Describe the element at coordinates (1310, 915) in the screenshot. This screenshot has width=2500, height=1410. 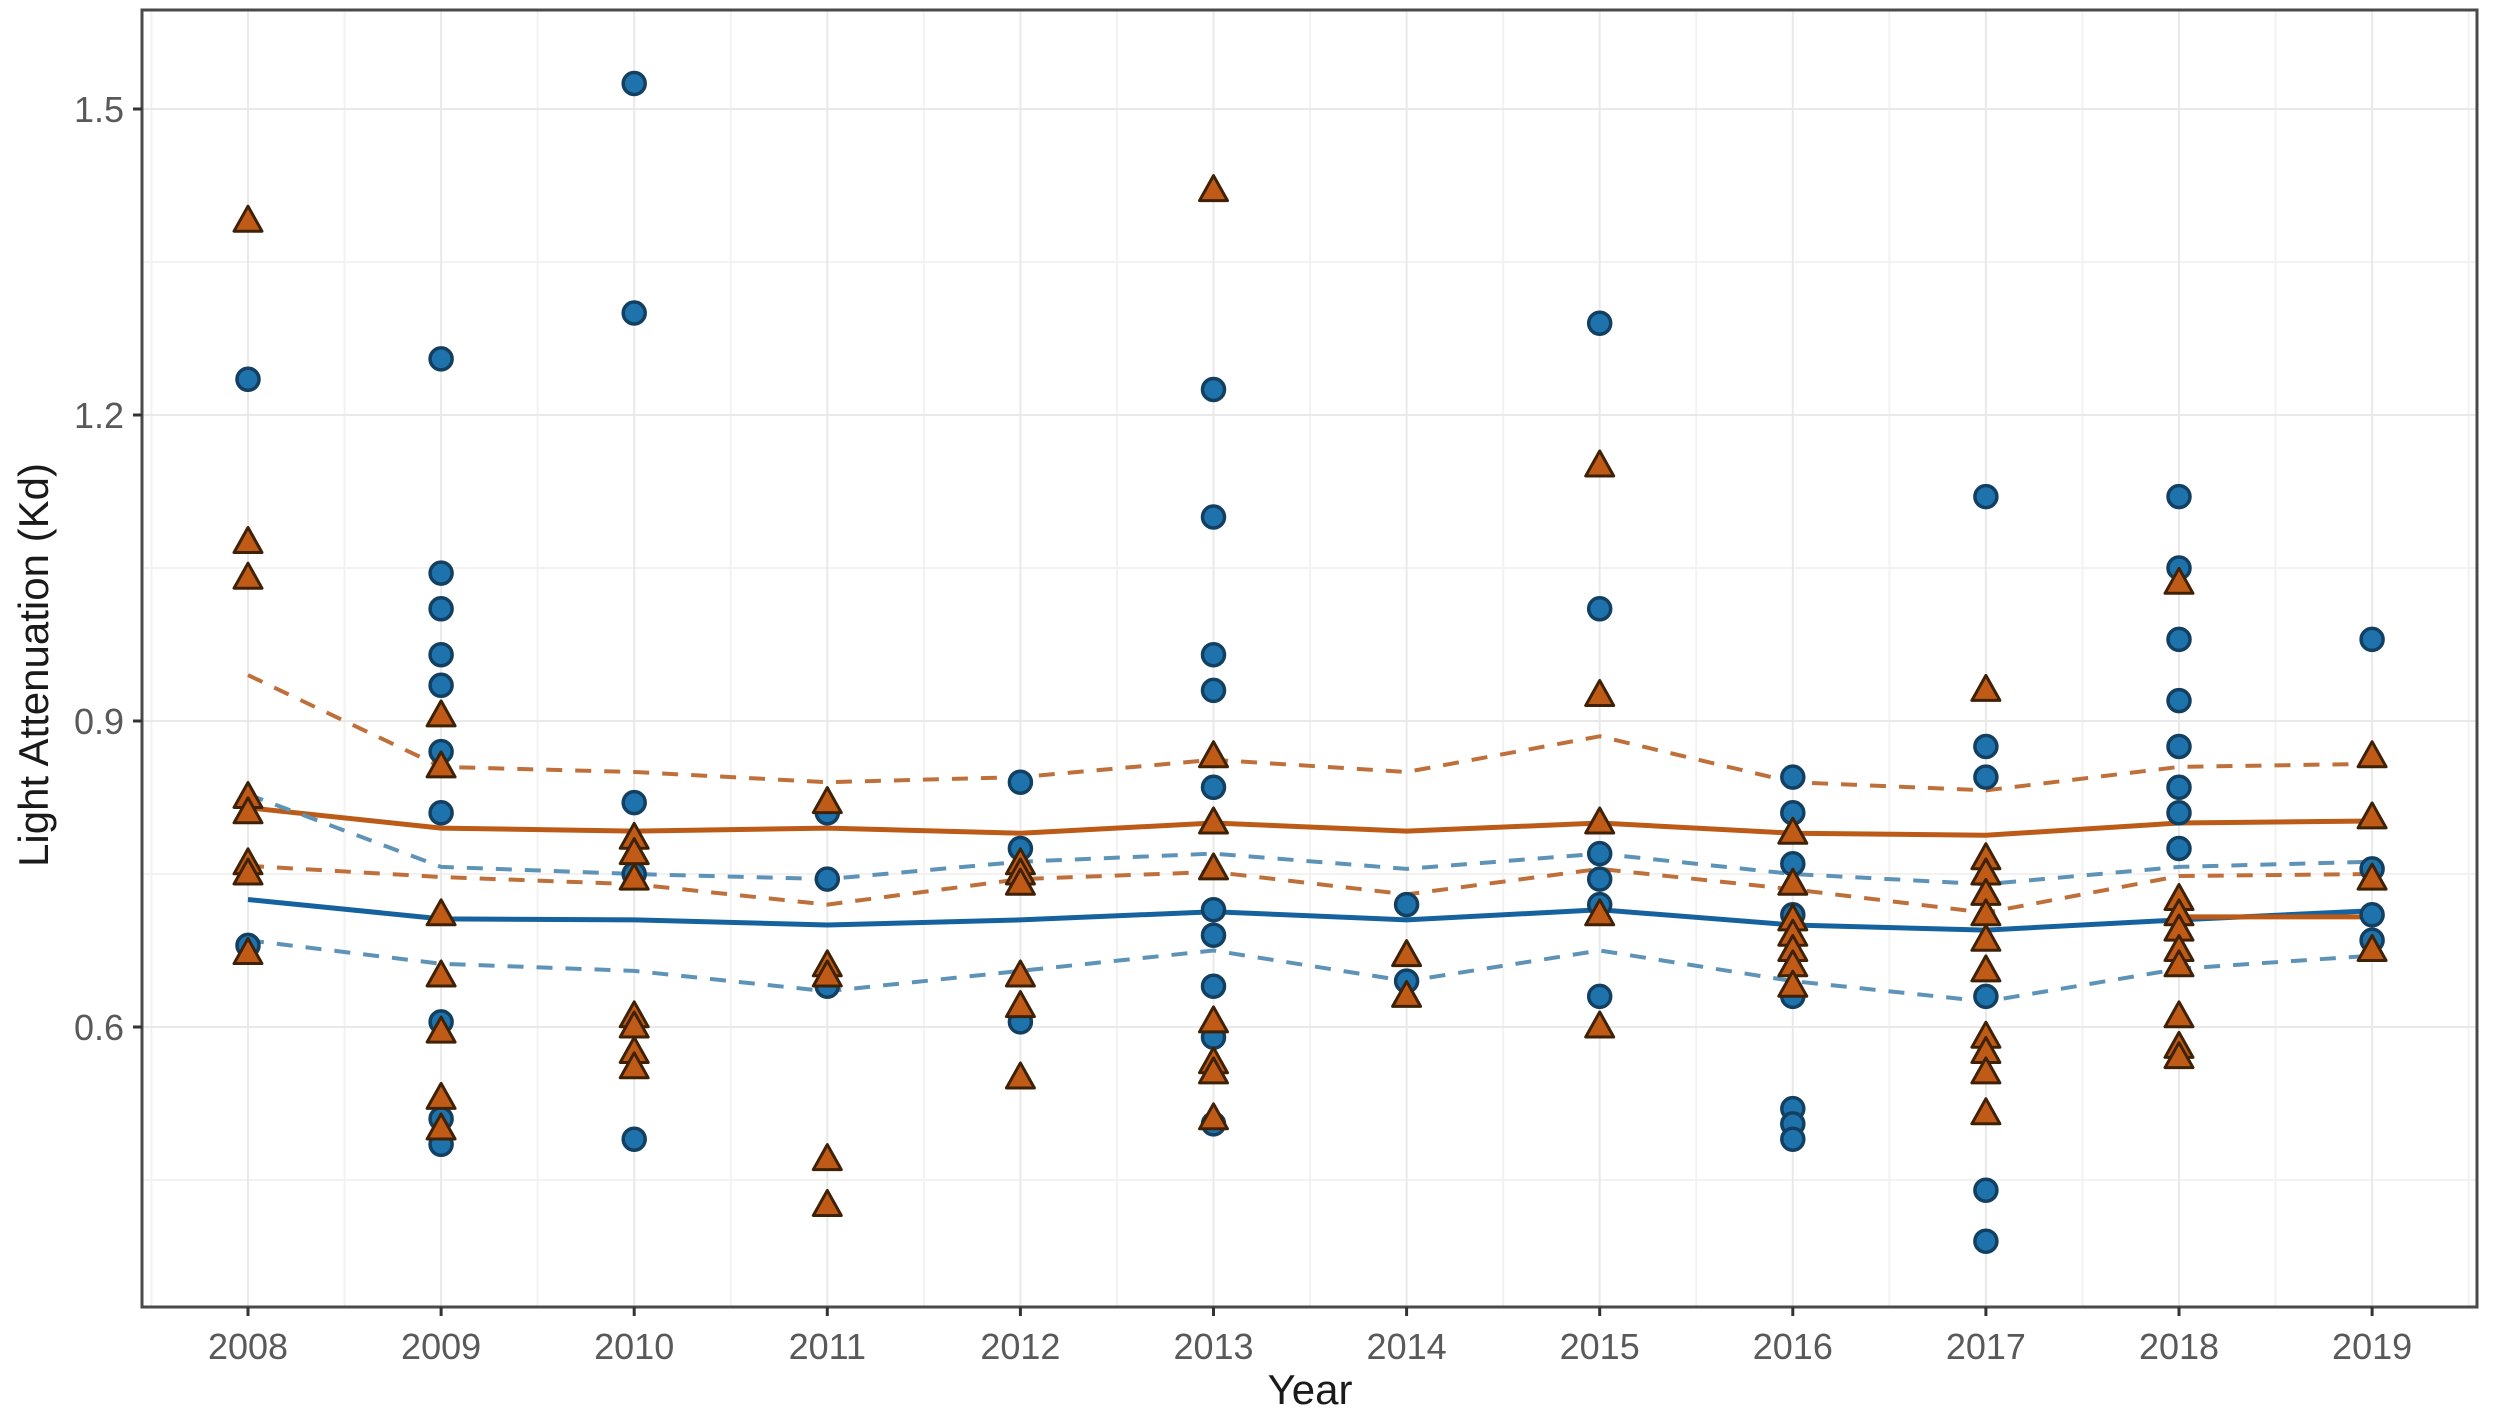
I see `blue-mean` at that location.